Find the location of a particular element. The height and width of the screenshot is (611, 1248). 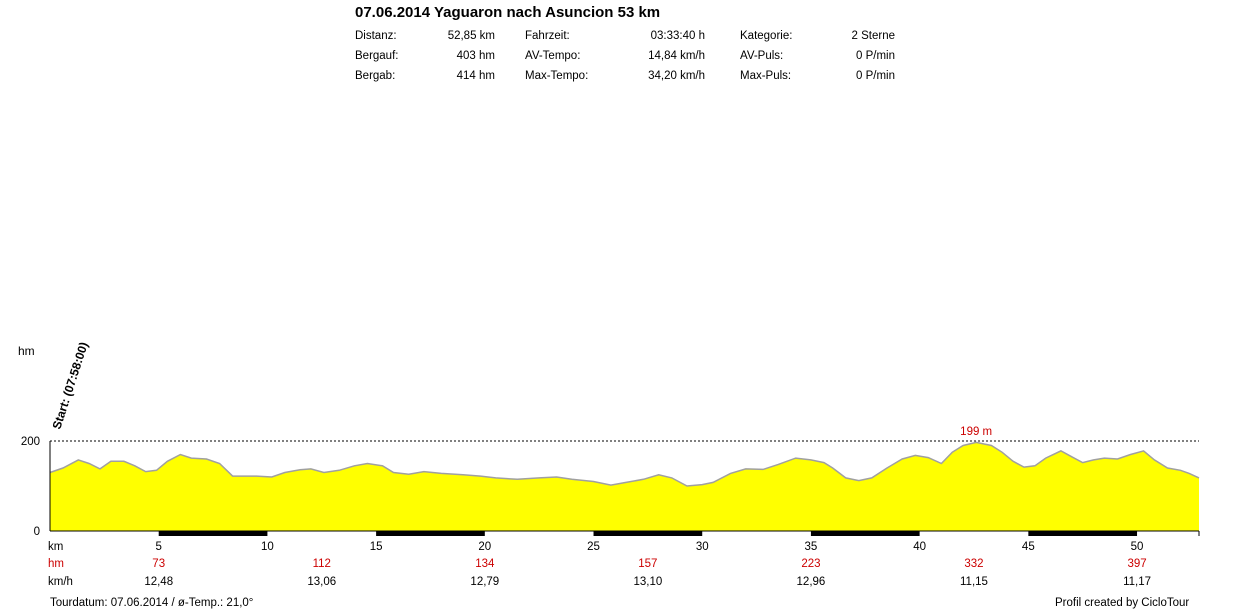

stat-value: 2 Sterne is located at coordinates (873, 36).